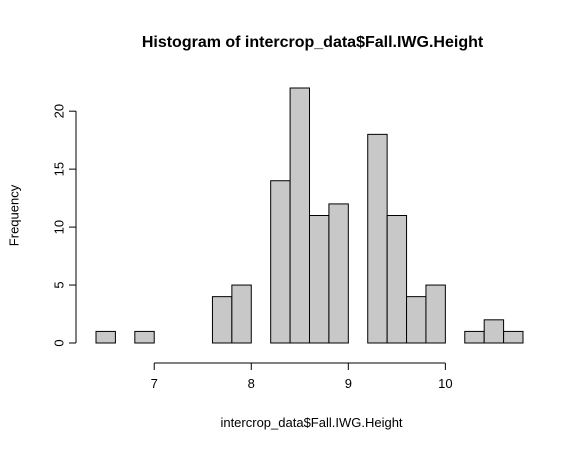 This screenshot has height=451, width=581. I want to click on x-tick-label-7: 7, so click(154, 383).